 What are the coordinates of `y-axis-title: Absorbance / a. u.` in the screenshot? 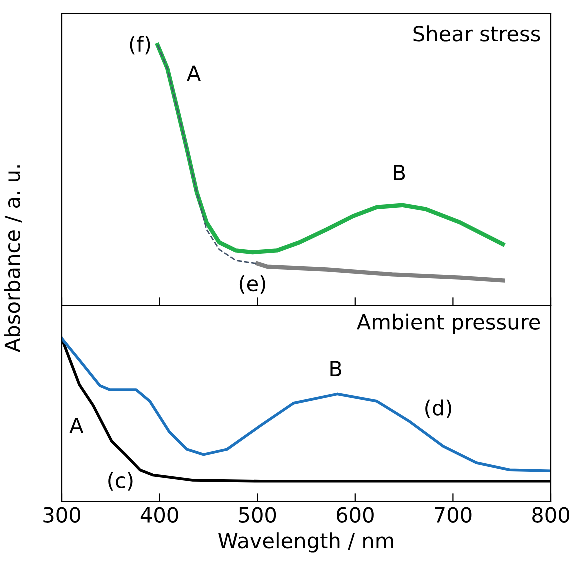 It's located at (13, 259).